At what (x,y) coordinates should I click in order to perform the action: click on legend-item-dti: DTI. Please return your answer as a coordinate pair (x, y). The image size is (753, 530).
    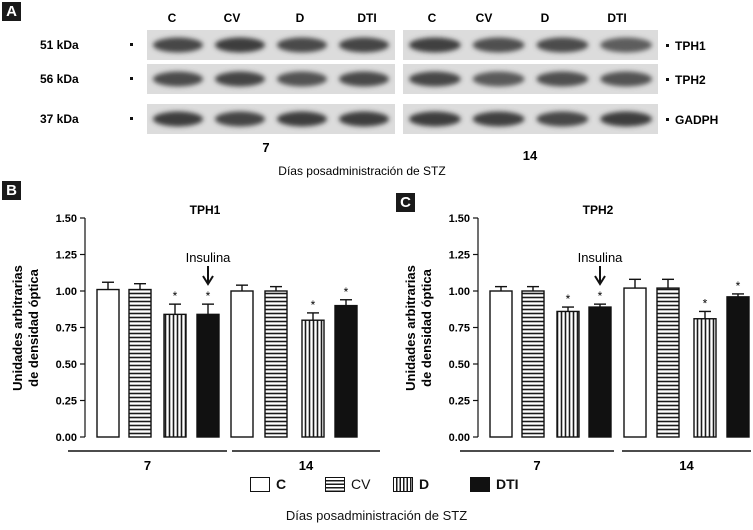
    Looking at the image, I should click on (494, 484).